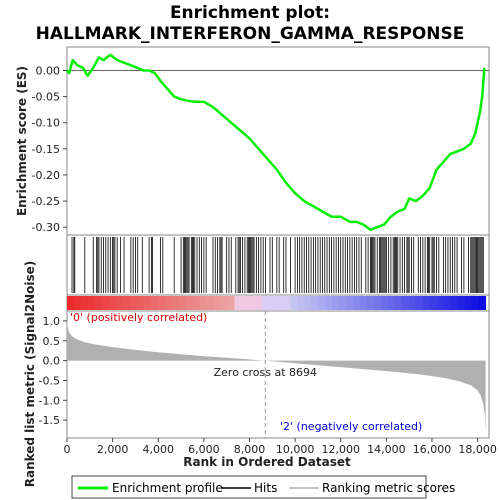 The image size is (500, 500). What do you see at coordinates (46, 201) in the screenshot?
I see `es-ytick-label: -0.25` at bounding box center [46, 201].